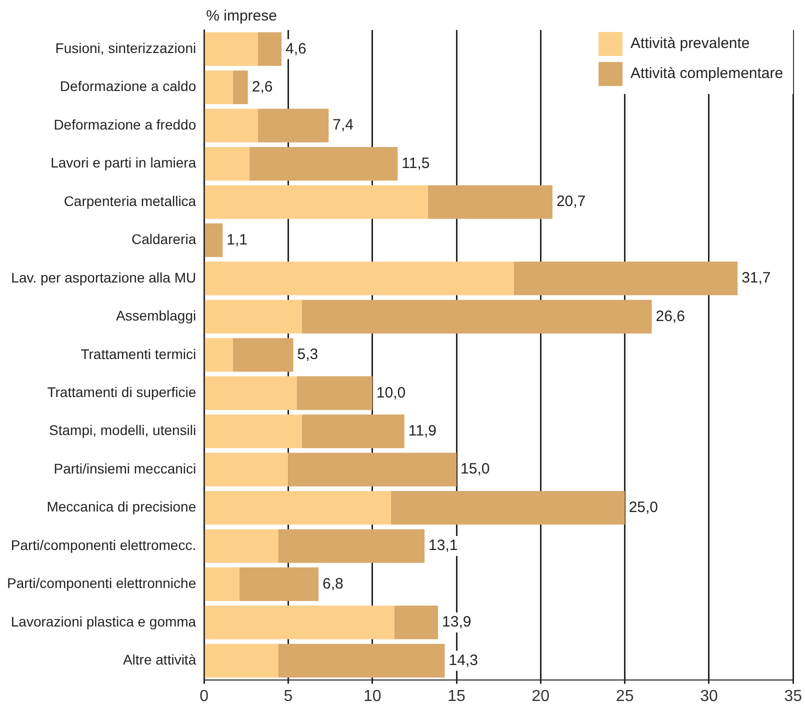 The height and width of the screenshot is (711, 805). What do you see at coordinates (307, 355) in the screenshot?
I see `total-label: 5,3` at bounding box center [307, 355].